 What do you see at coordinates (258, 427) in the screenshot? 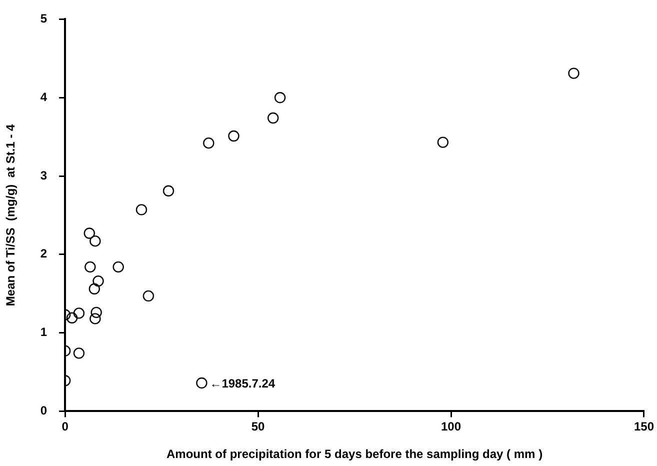
I see `x-tick-label: 50` at bounding box center [258, 427].